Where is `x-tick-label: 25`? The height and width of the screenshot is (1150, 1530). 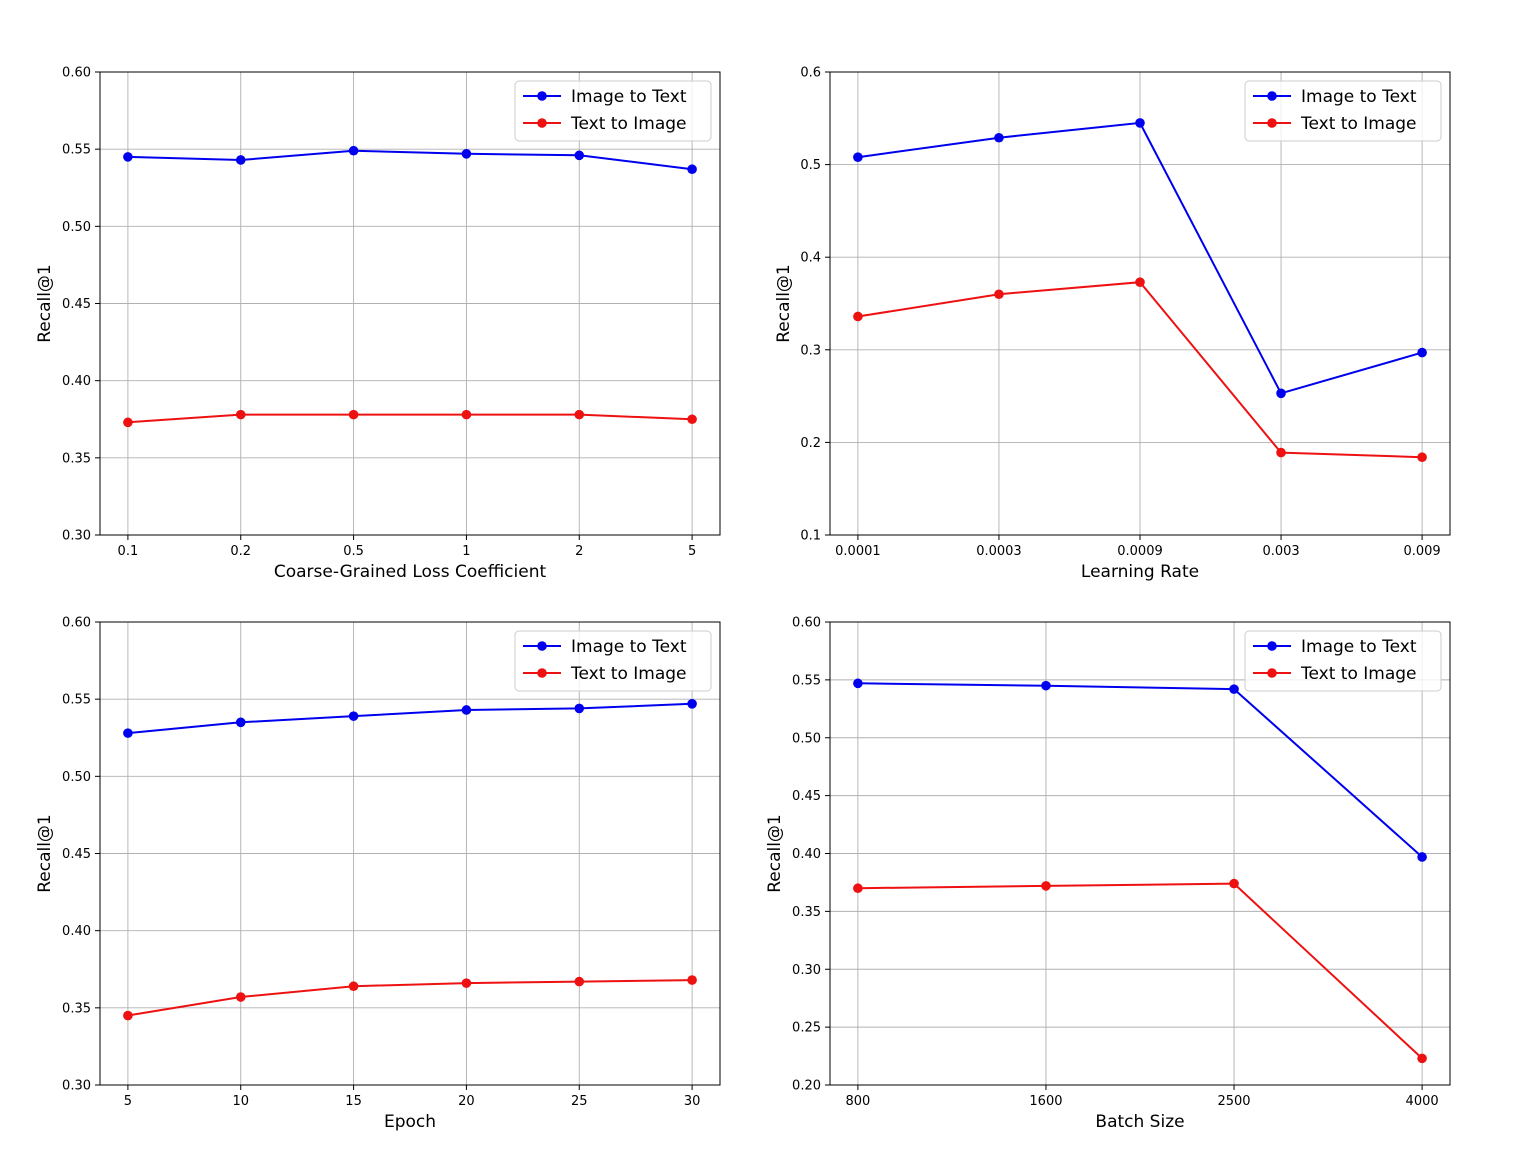
x-tick-label: 25 is located at coordinates (579, 1101).